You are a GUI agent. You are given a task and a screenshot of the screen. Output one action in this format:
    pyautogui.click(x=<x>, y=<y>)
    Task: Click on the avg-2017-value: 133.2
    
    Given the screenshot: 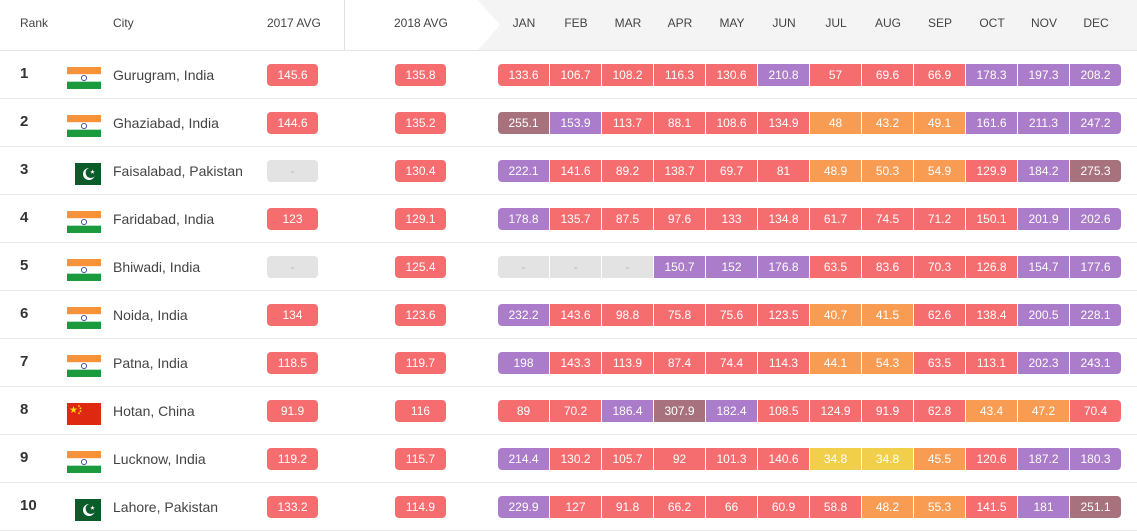 What is the action you would take?
    pyautogui.click(x=292, y=507)
    